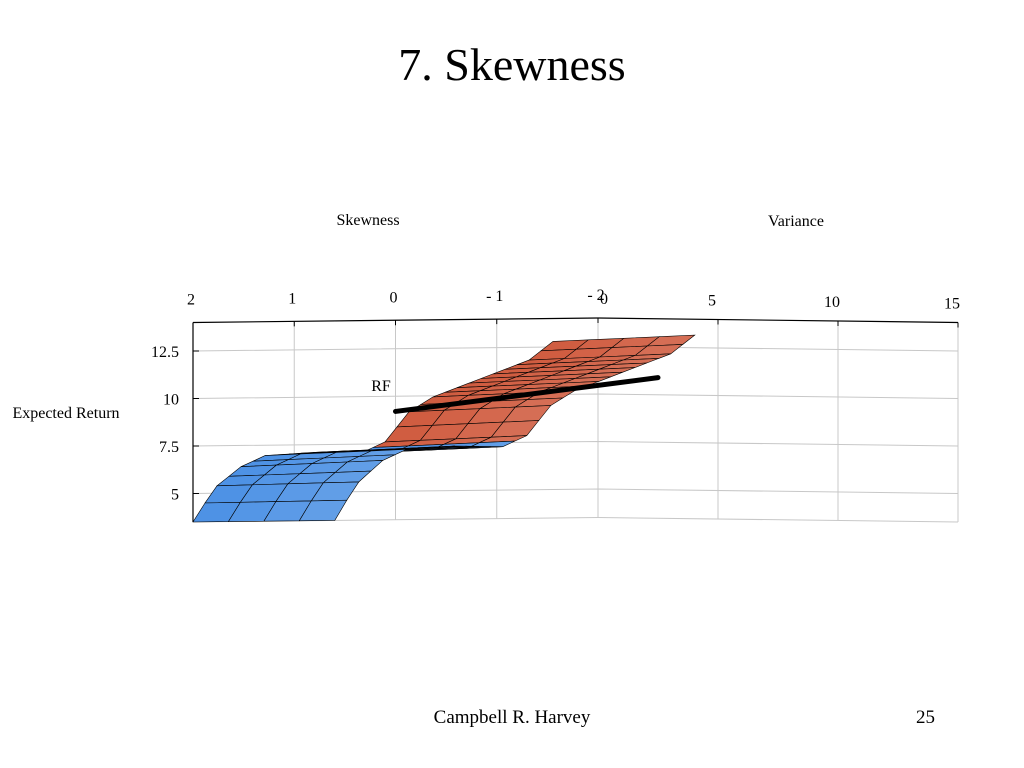  I want to click on frontier-surface, so click(444, 428).